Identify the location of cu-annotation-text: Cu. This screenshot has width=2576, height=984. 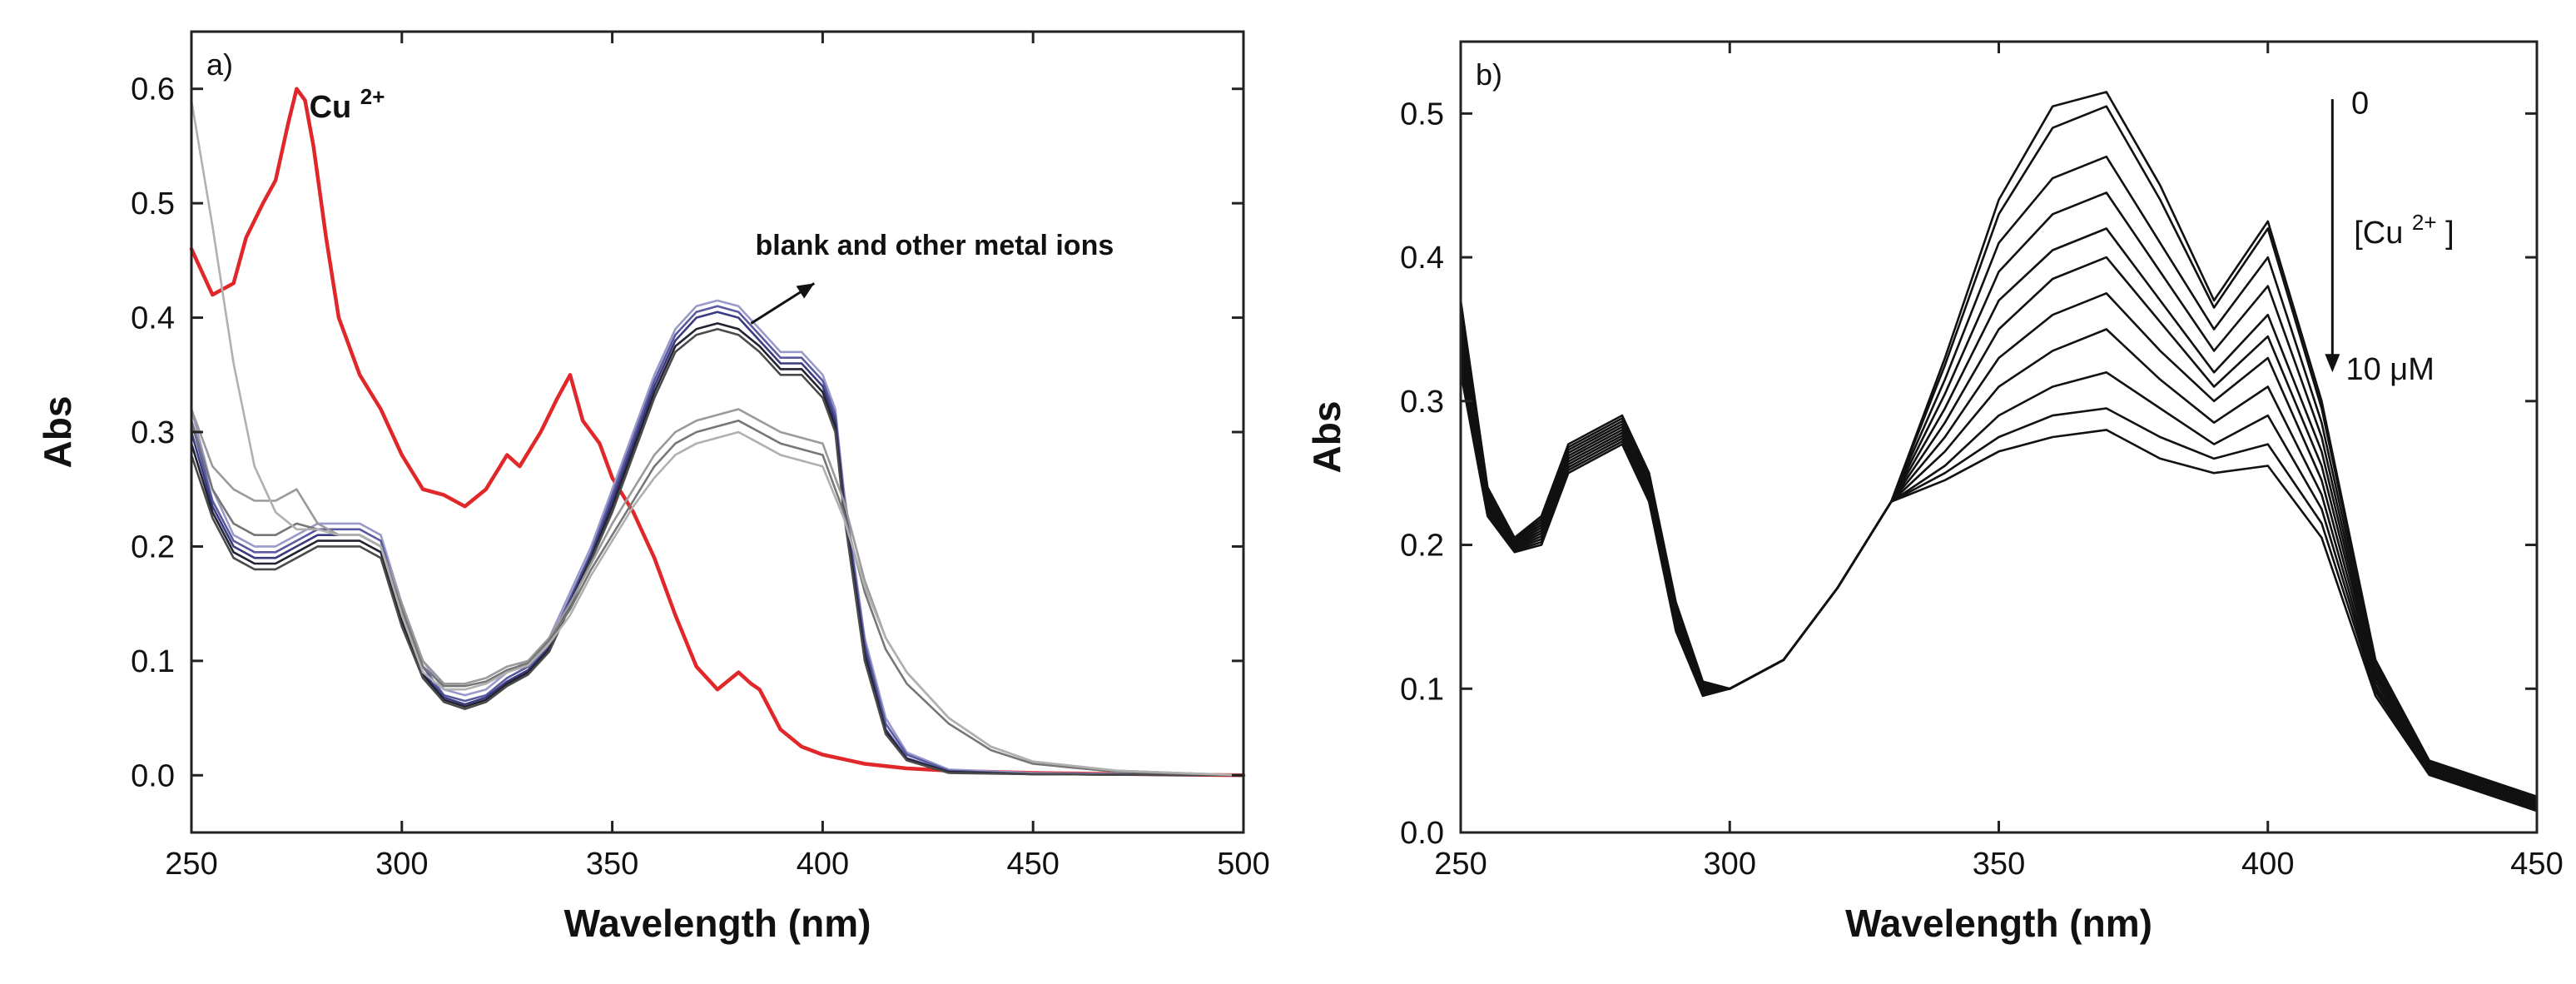
(331, 107).